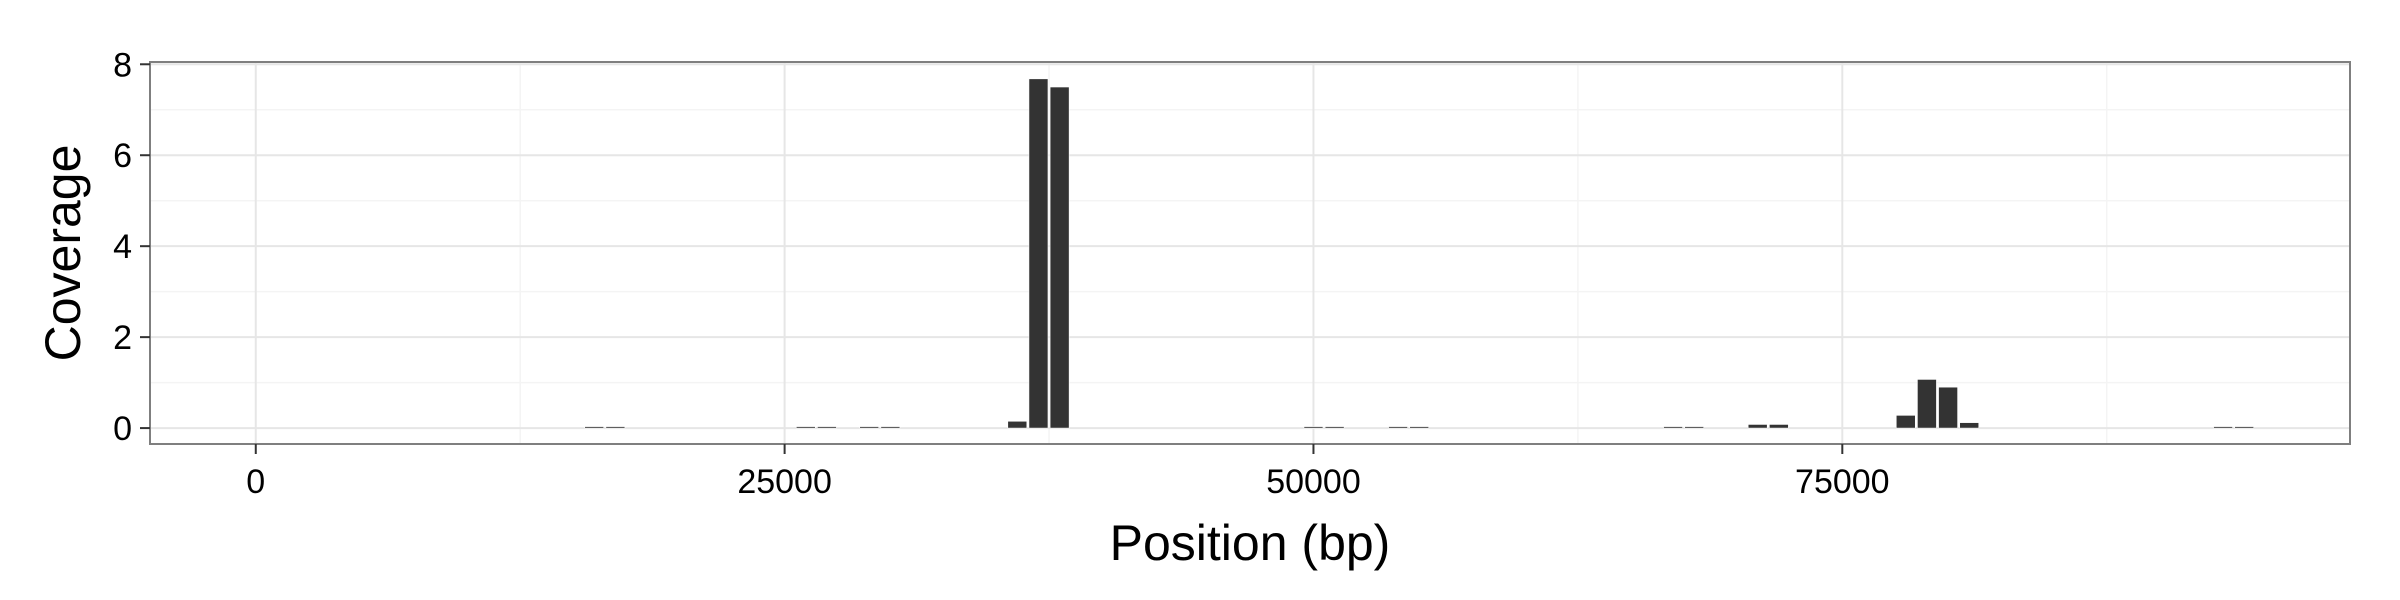 The image size is (2400, 600). What do you see at coordinates (122, 429) in the screenshot?
I see `y-tick-label: 0` at bounding box center [122, 429].